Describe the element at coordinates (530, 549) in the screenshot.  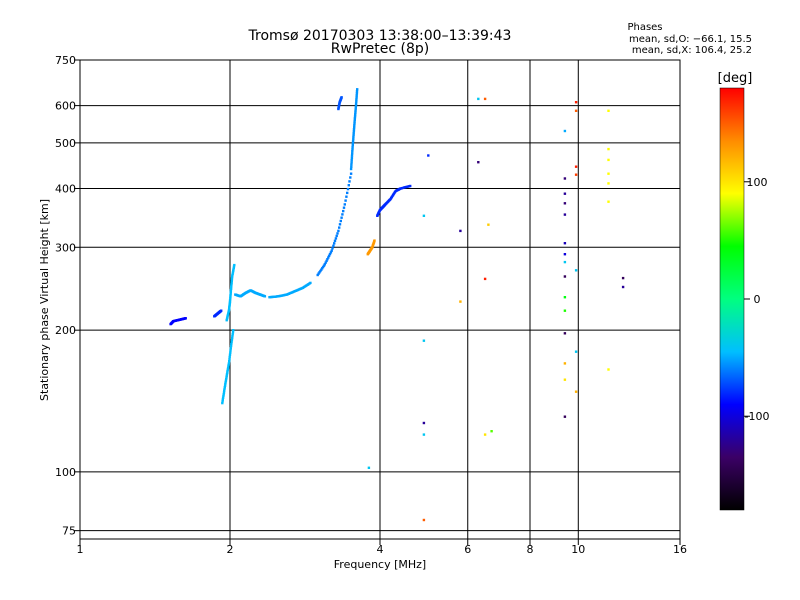
I see `x-tick-label: 8` at that location.